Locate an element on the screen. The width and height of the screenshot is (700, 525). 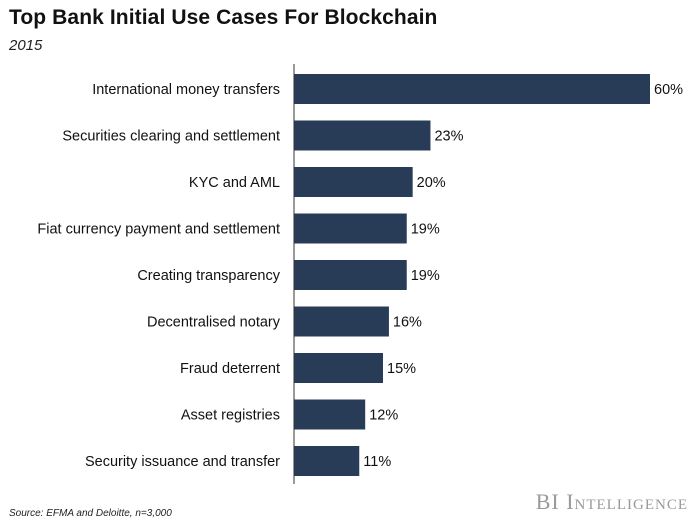
chart-subtitle: 2015 is located at coordinates (26, 45).